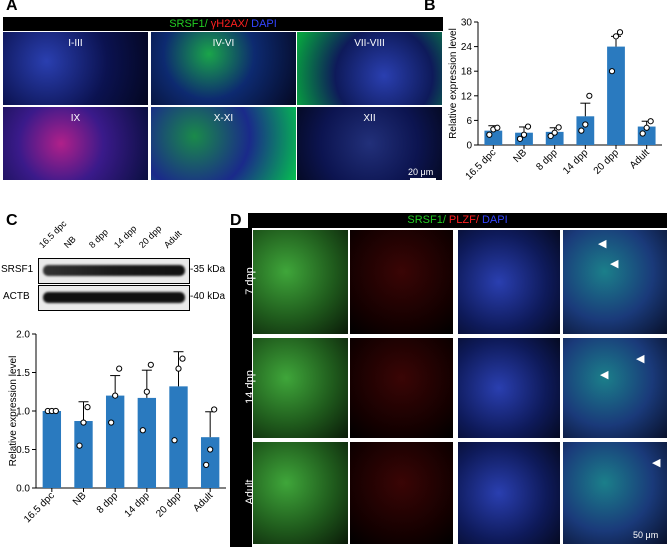  Describe the element at coordinates (469, 146) in the screenshot. I see `y-tick-label: 0` at that location.